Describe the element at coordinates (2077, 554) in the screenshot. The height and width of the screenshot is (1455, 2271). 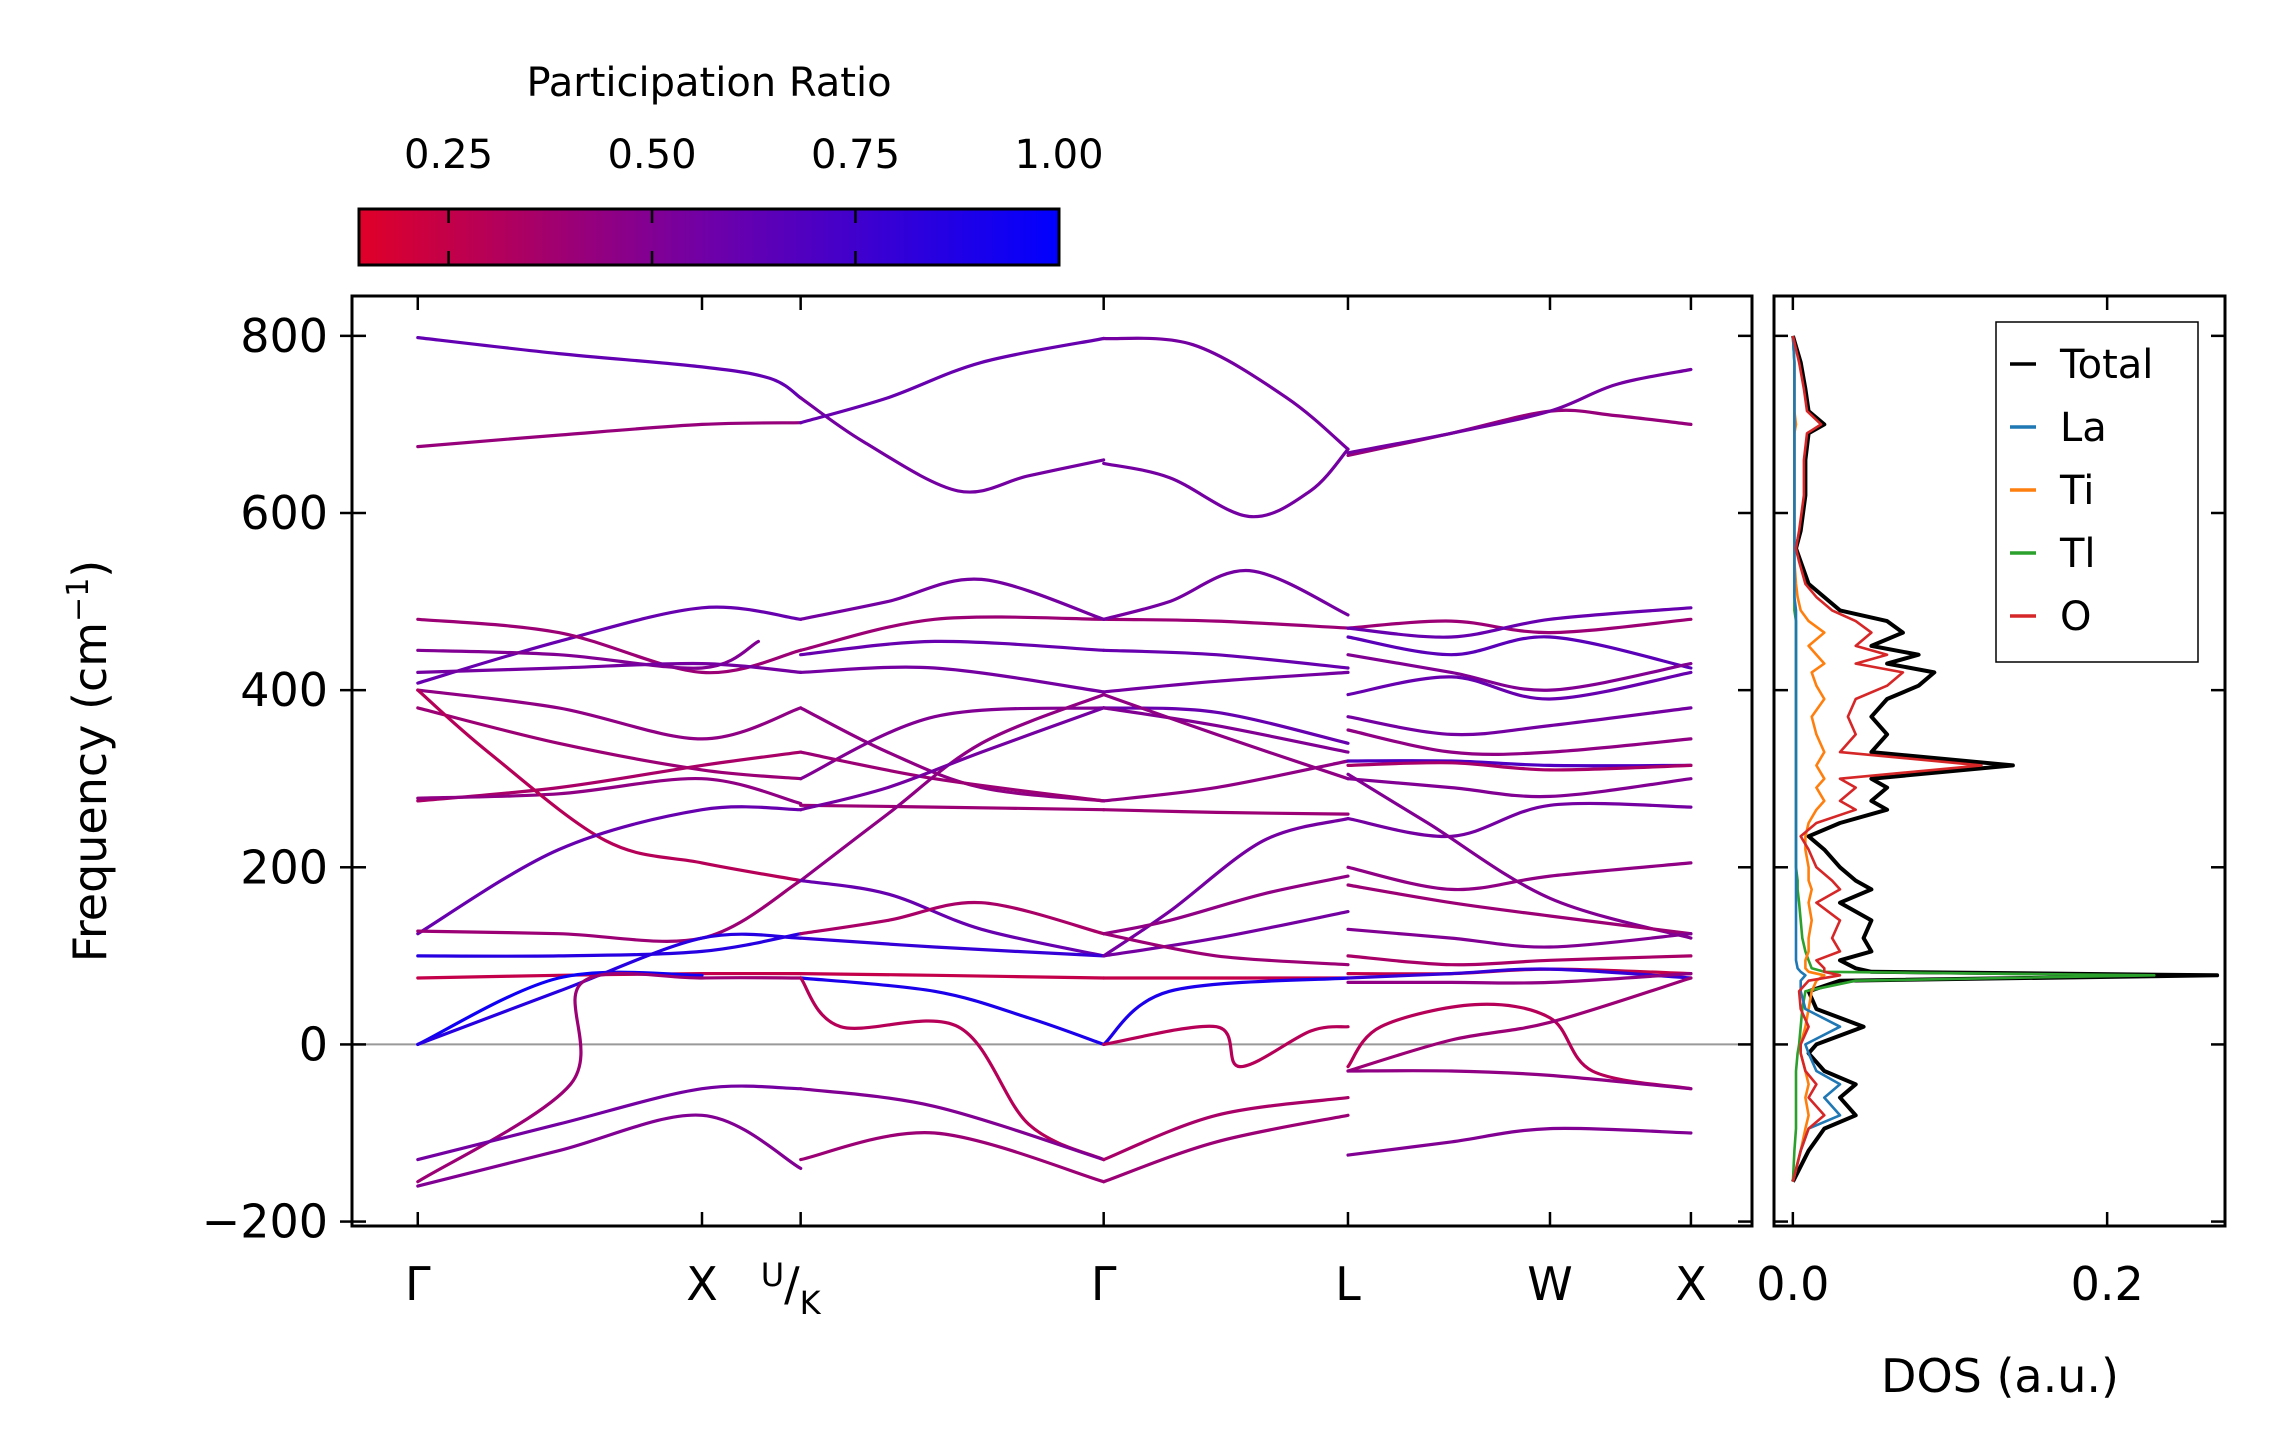
I see `legend-label-tl: Tl` at that location.